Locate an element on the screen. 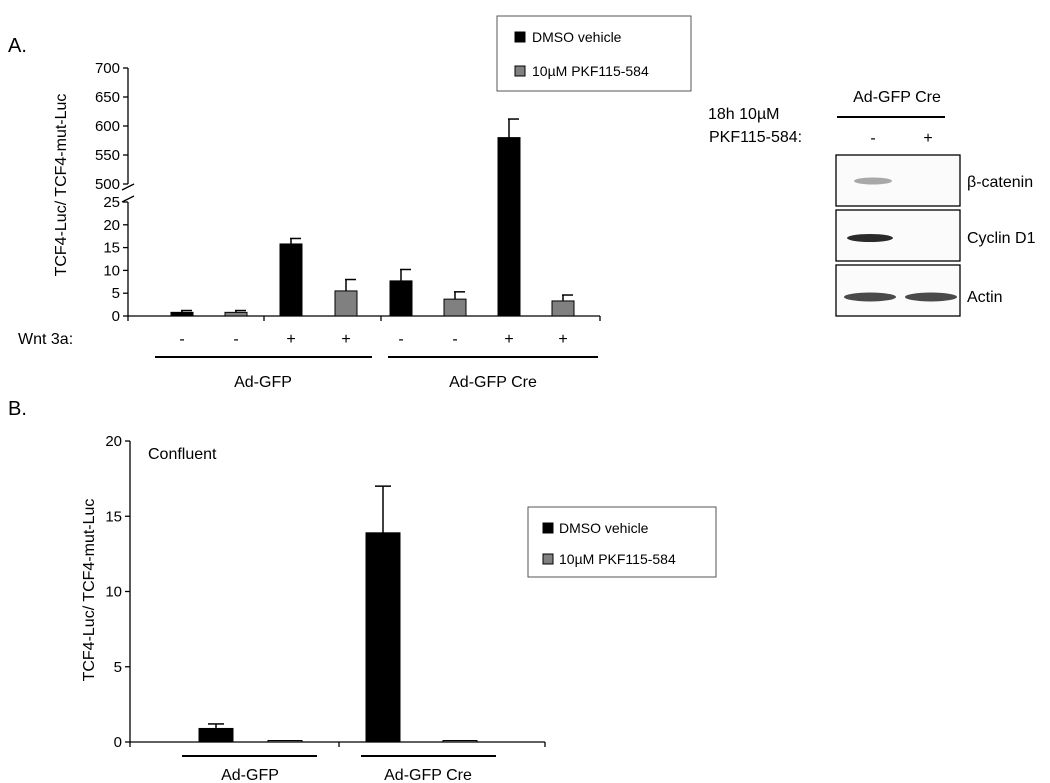 The height and width of the screenshot is (783, 1050). panel-b-bars is located at coordinates (338, 614).